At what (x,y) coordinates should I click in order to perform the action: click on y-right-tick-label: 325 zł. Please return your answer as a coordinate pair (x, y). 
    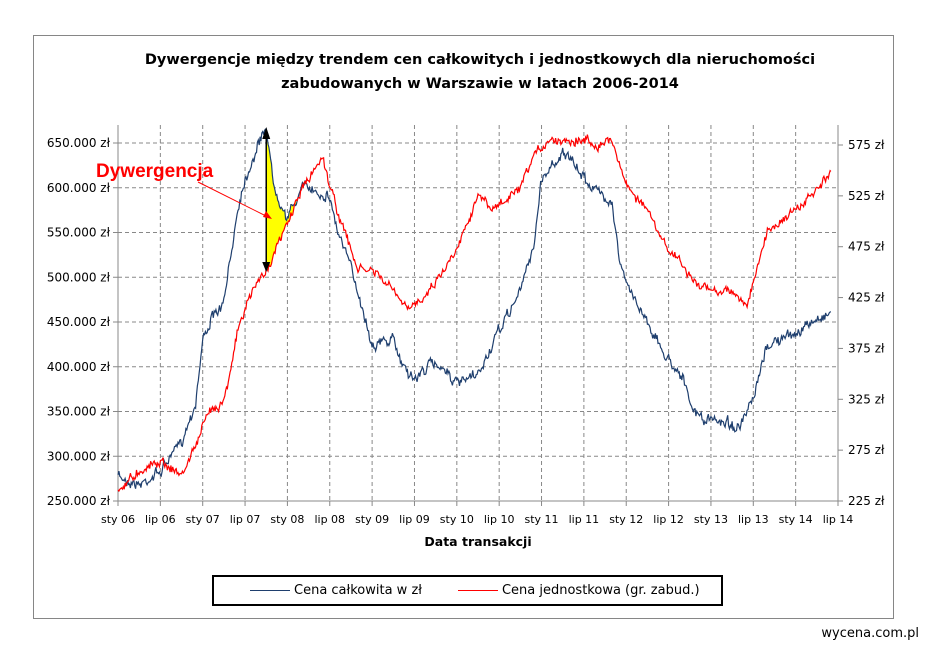
    Looking at the image, I should click on (866, 399).